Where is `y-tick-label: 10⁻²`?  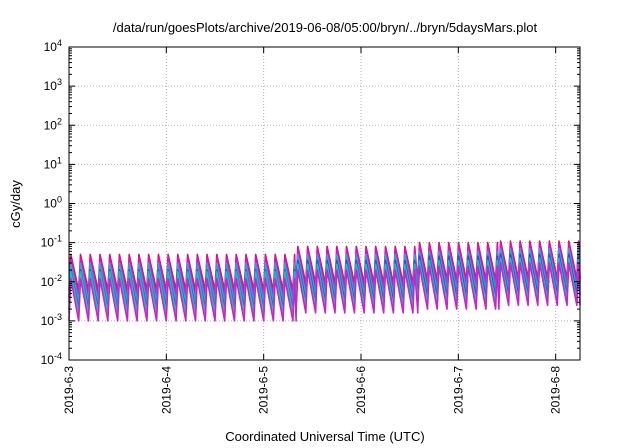
y-tick-label: 10⁻² is located at coordinates (51, 281).